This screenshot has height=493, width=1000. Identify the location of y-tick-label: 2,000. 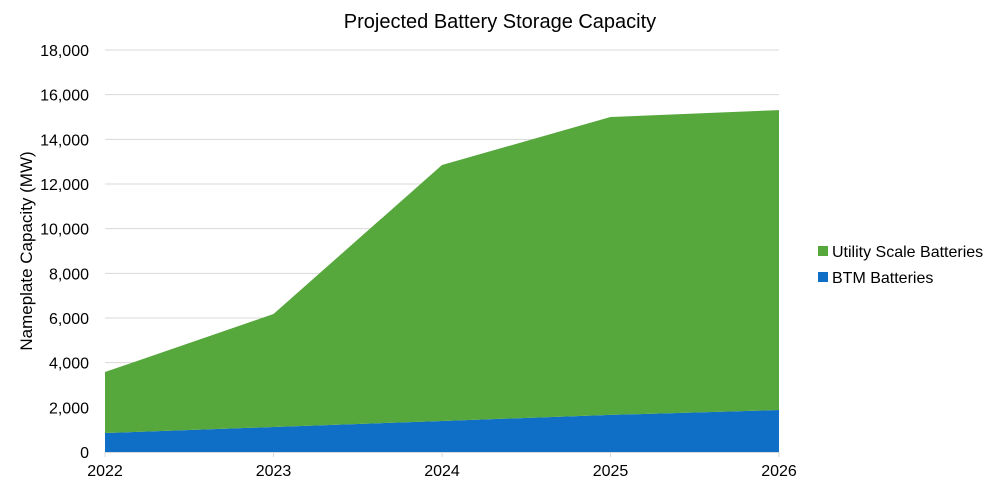
(69, 408).